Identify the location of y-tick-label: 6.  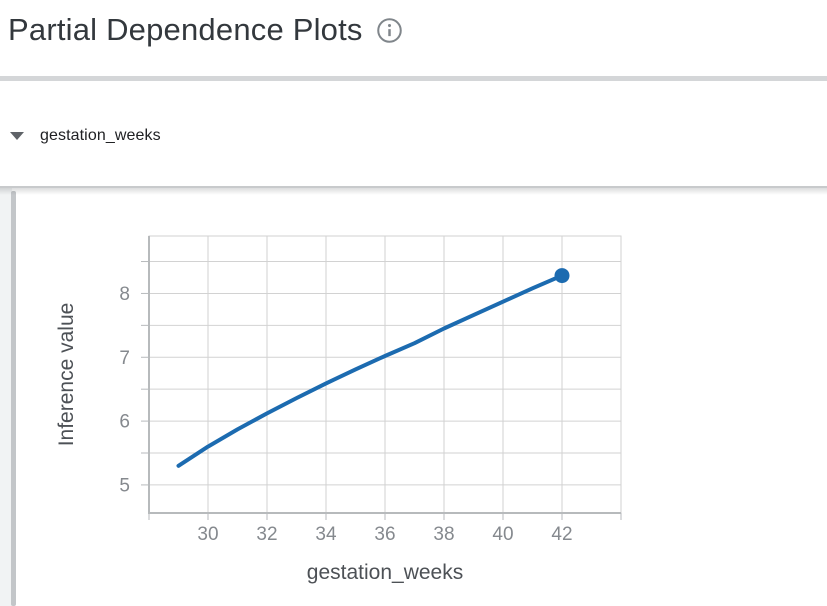
(124, 422).